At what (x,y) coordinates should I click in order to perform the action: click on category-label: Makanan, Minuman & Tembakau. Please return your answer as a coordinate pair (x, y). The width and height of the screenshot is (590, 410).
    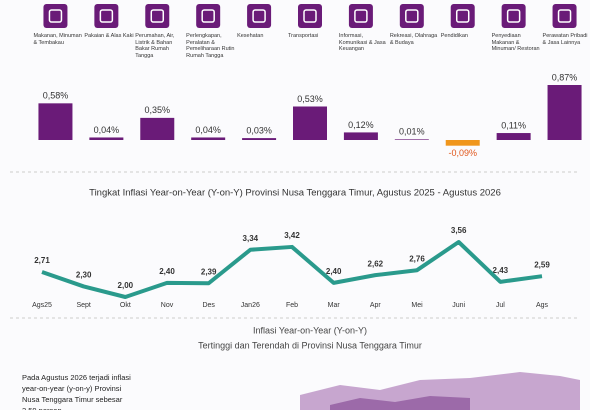
    Looking at the image, I should click on (57, 39).